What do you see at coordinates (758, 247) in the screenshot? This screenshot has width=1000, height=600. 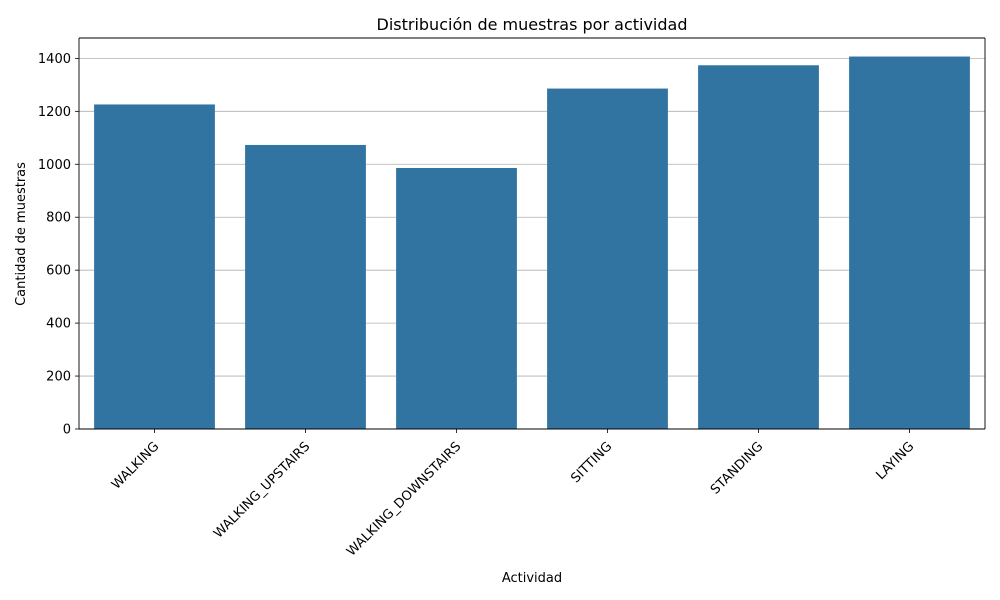 I see `bar-standing` at bounding box center [758, 247].